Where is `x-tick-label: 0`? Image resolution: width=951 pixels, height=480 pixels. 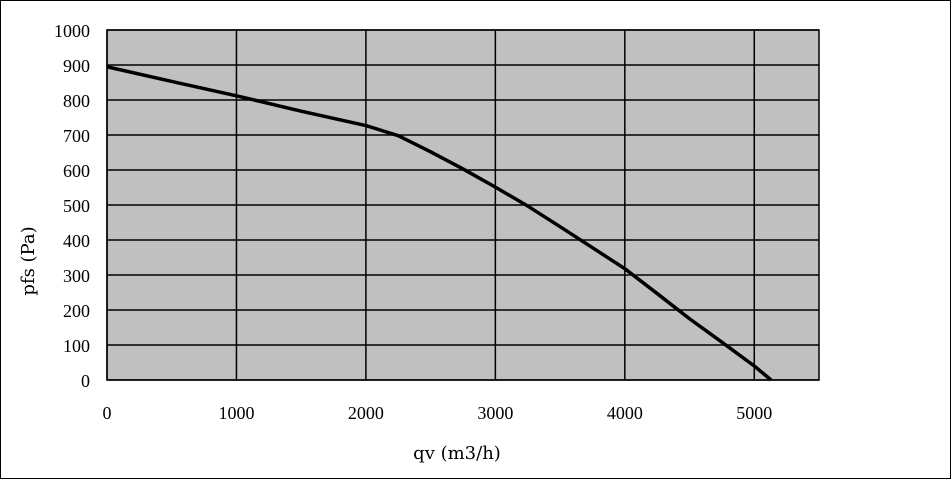 x-tick-label: 0 is located at coordinates (107, 413).